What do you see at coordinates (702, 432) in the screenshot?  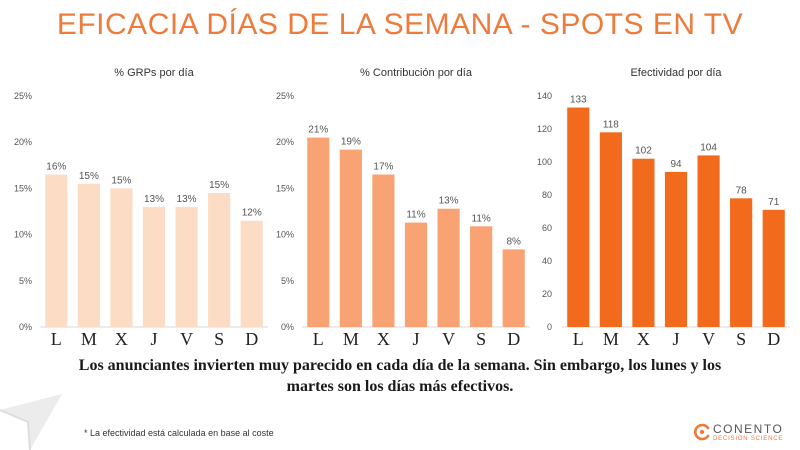 I see `conento-logo-icon` at bounding box center [702, 432].